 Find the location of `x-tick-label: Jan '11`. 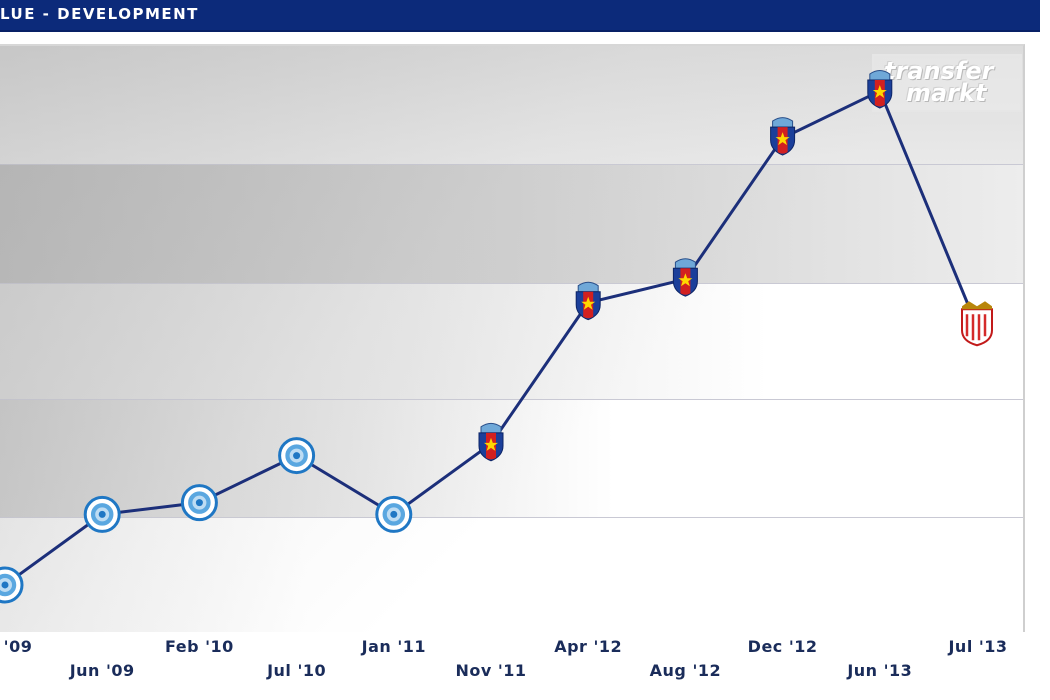

x-tick-label: Jan '11 is located at coordinates (393, 646).